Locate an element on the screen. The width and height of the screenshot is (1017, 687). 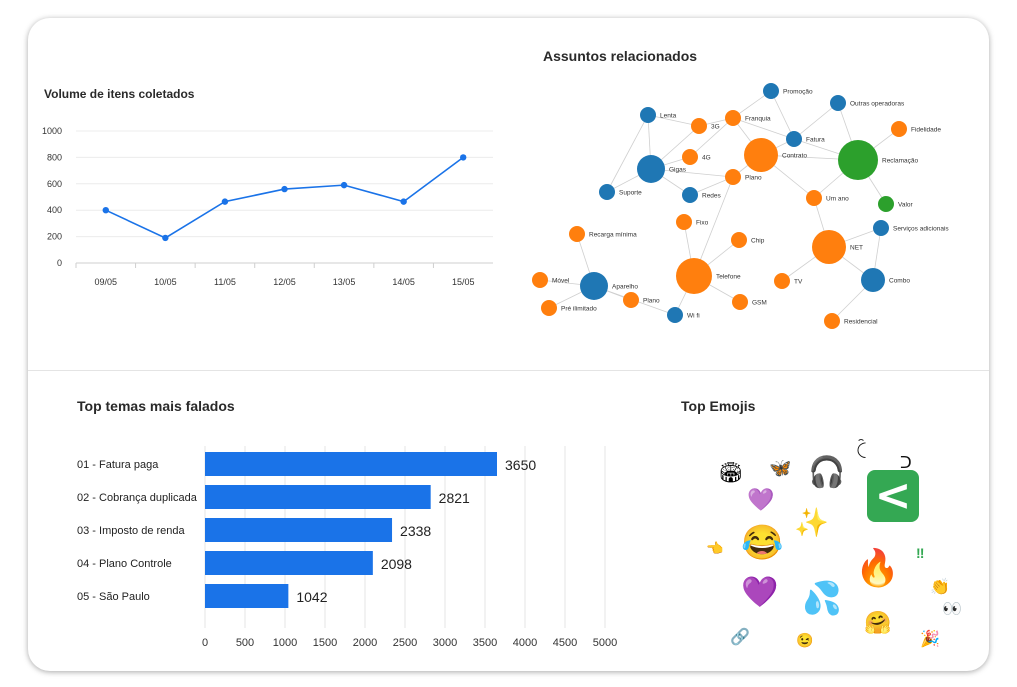
category-label: 02 - Cobrança duplicada is located at coordinates (137, 498).